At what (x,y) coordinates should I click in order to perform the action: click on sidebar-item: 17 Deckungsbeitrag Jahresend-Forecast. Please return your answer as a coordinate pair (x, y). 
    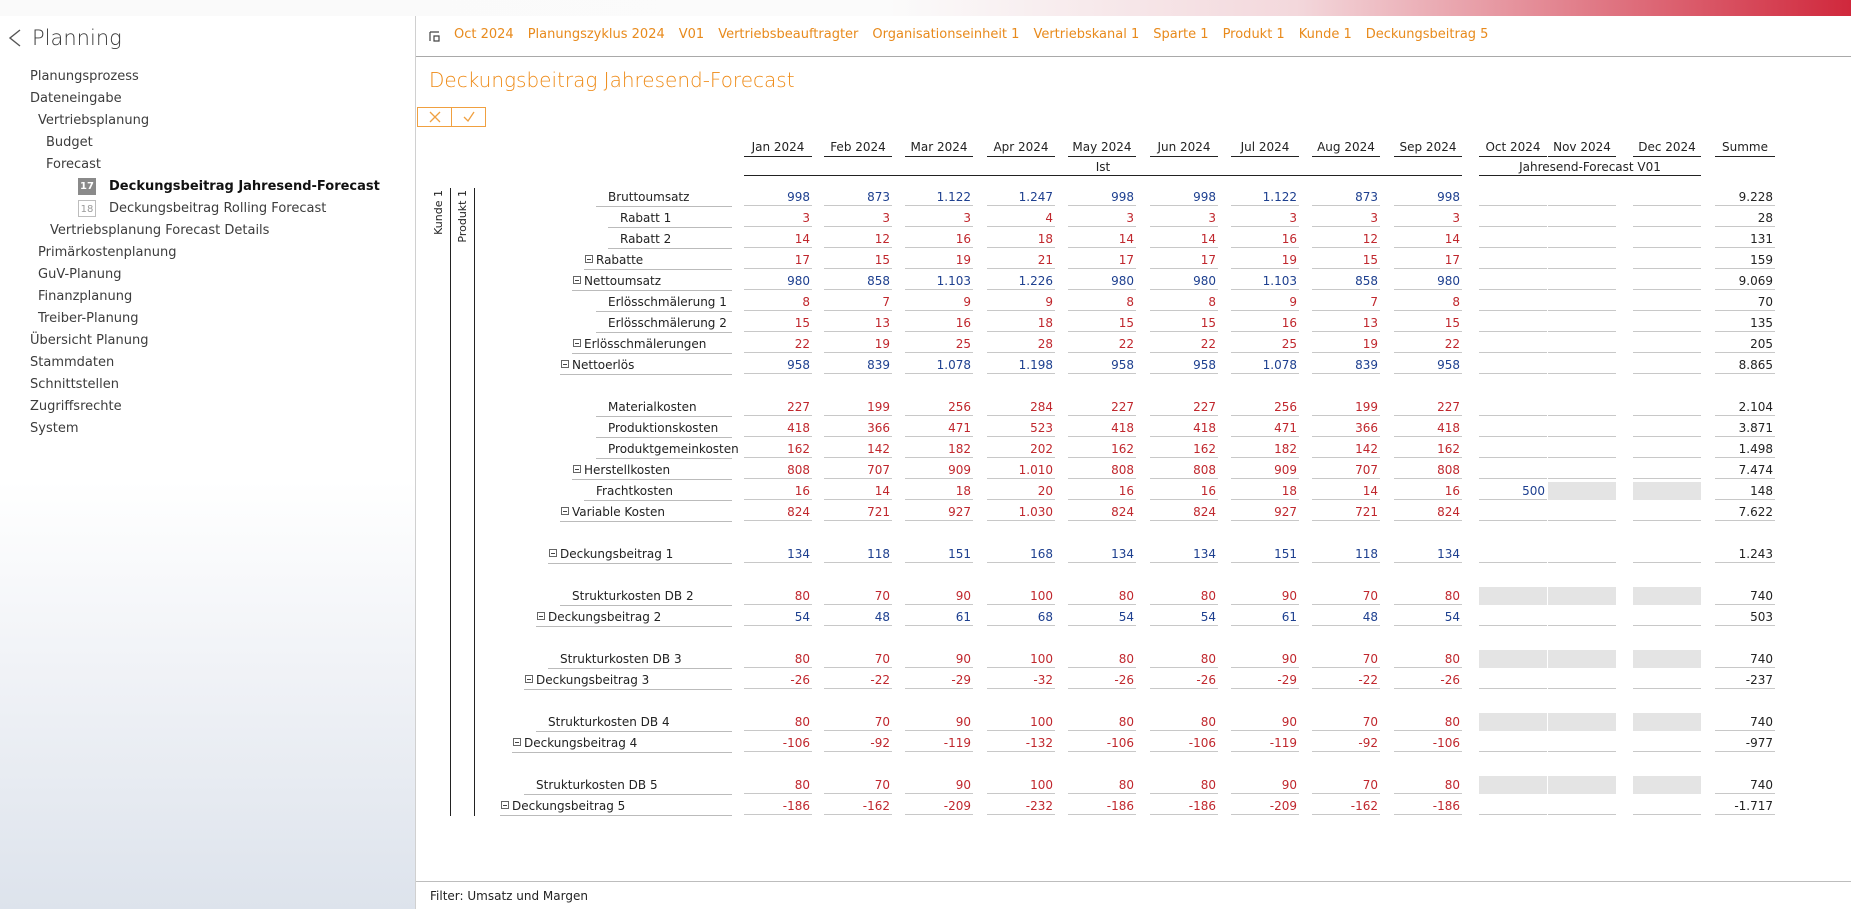
    Looking at the image, I should click on (207, 187).